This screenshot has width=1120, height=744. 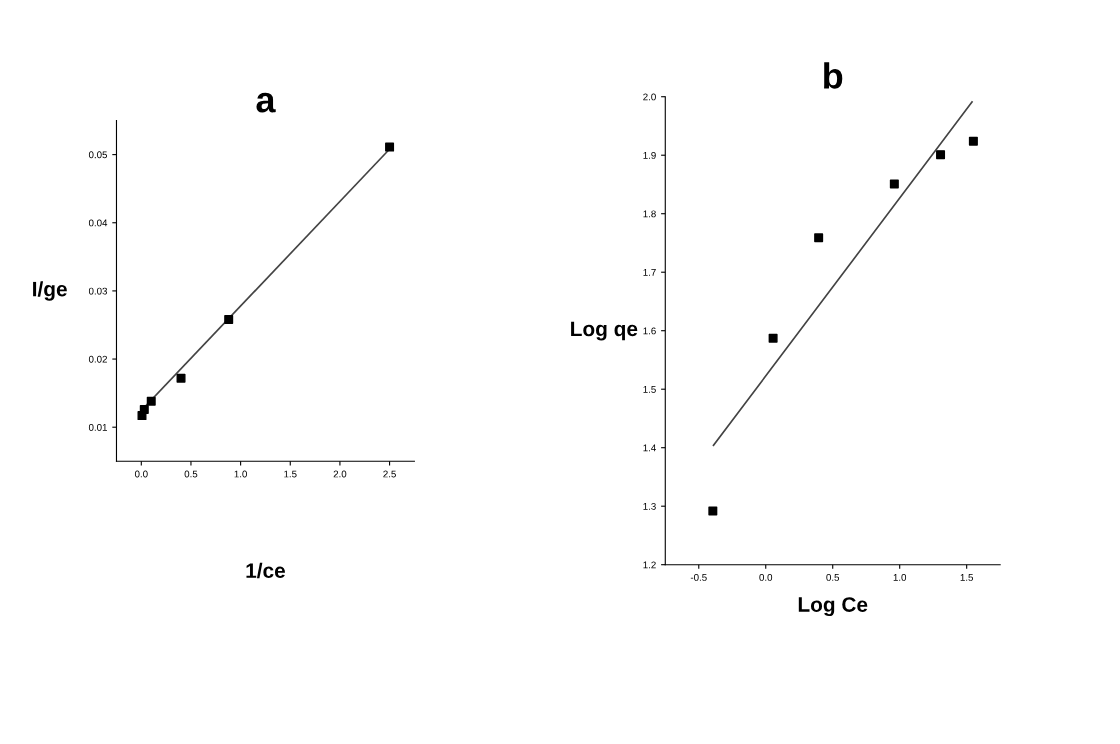 I want to click on y-tick-label: 1.9, so click(x=649, y=155).